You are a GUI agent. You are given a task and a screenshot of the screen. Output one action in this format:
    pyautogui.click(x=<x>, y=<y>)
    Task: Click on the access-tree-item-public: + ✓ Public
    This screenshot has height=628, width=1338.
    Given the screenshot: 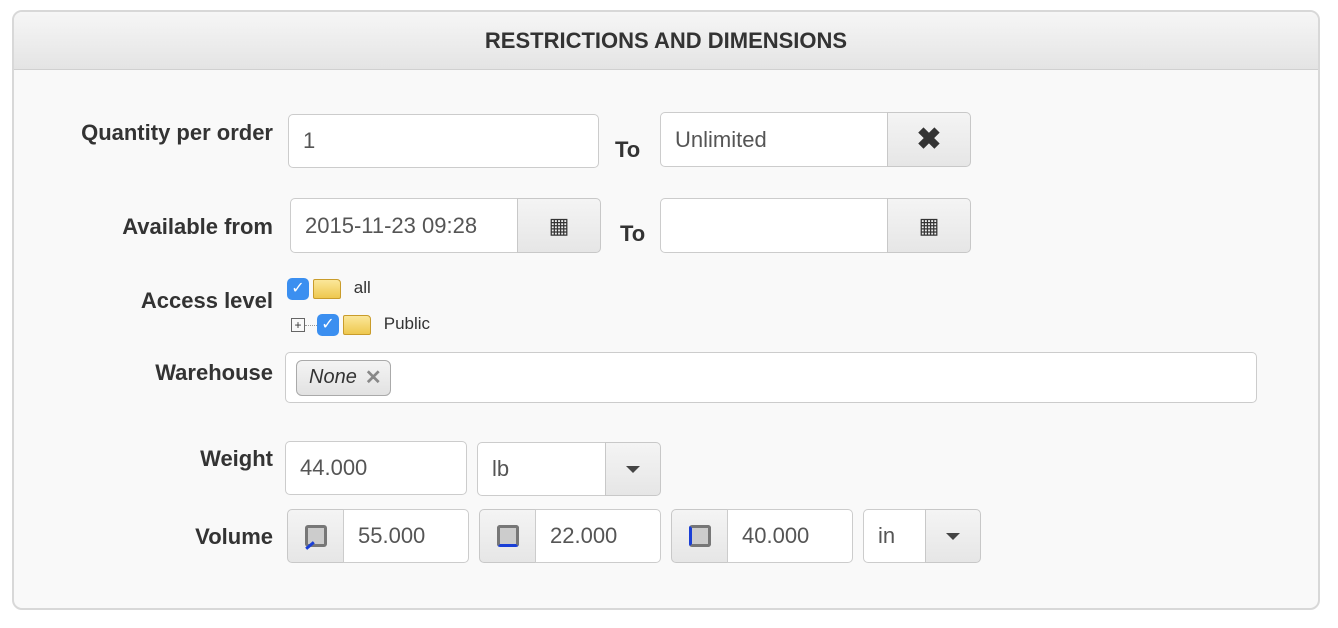 What is the action you would take?
    pyautogui.click(x=360, y=325)
    